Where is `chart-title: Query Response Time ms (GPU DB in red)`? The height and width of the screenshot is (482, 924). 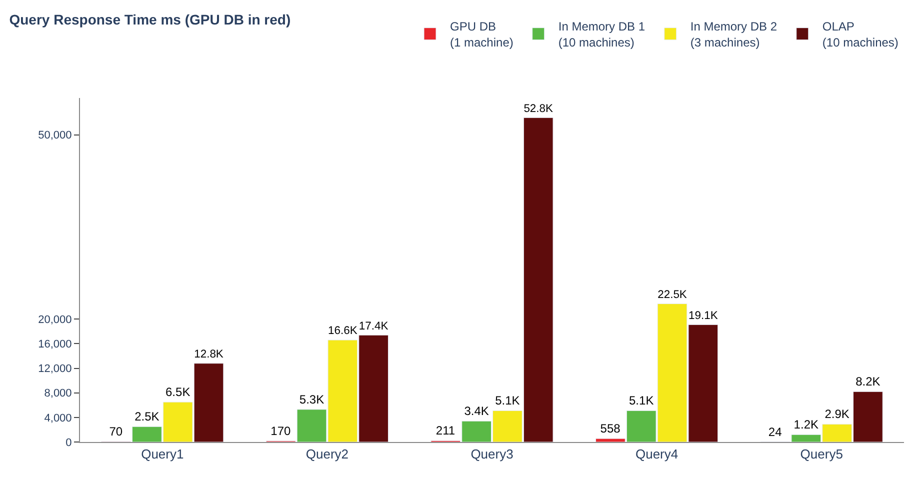 chart-title: Query Response Time ms (GPU DB in red) is located at coordinates (150, 19).